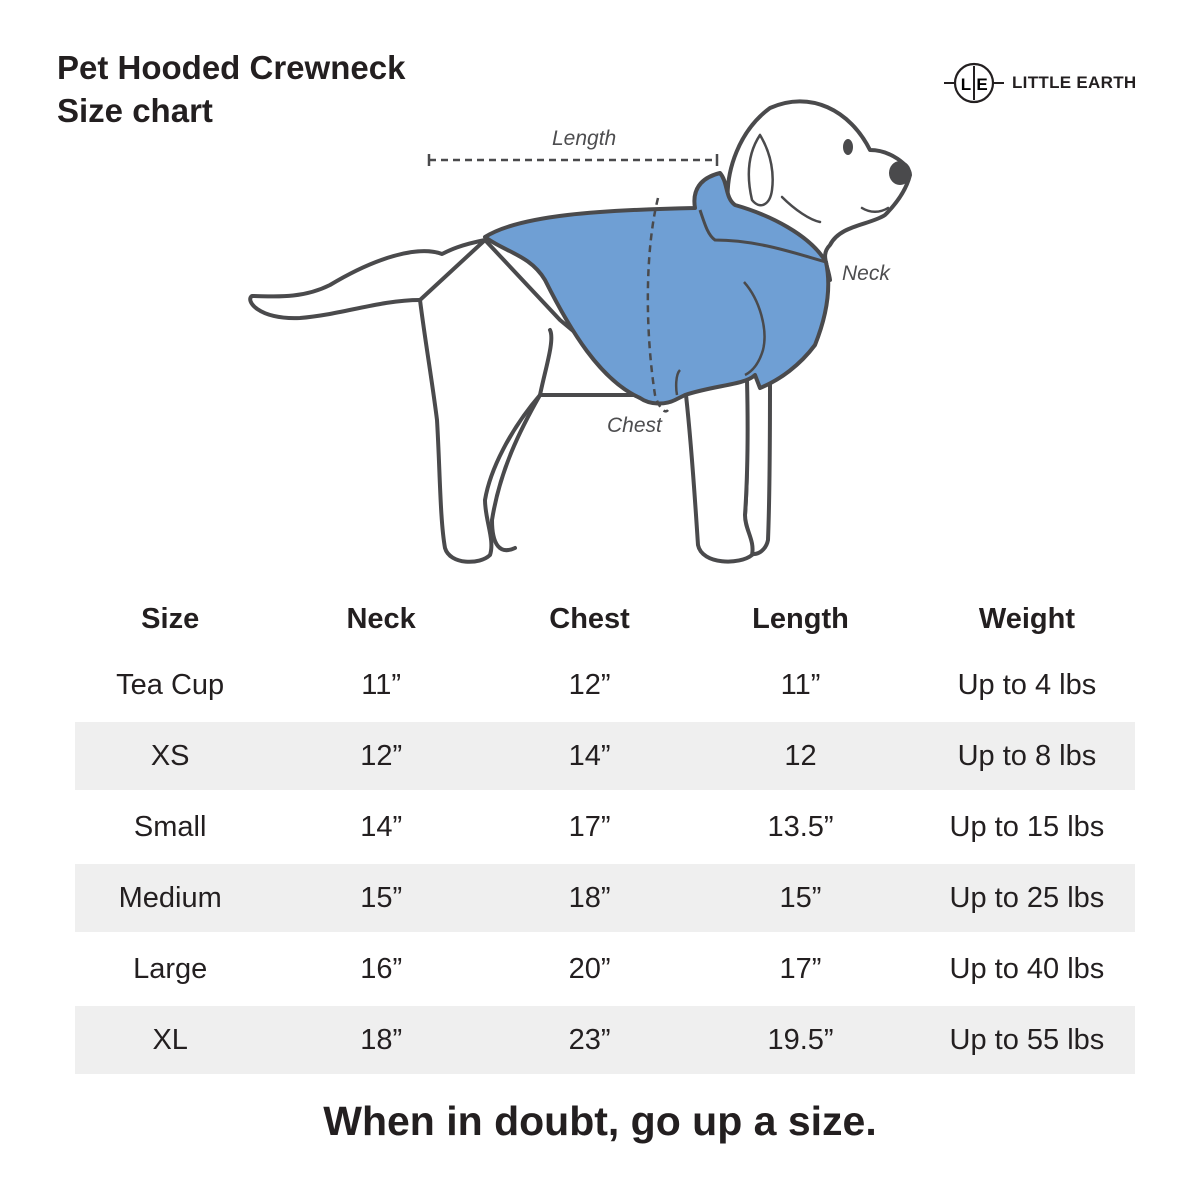  I want to click on svg-text: L, so click(966, 84).